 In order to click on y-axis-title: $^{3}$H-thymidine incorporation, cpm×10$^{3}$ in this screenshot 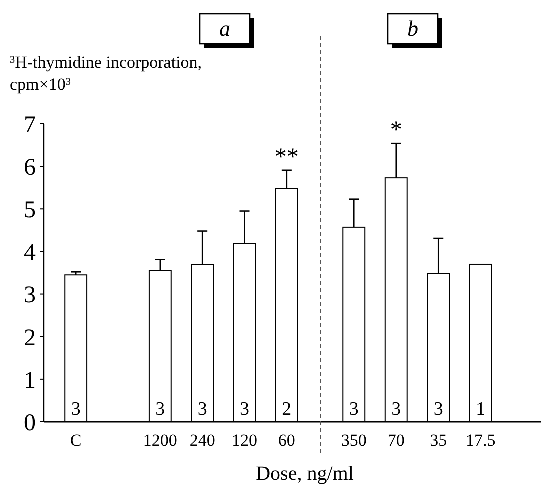, I will do `click(106, 73)`.